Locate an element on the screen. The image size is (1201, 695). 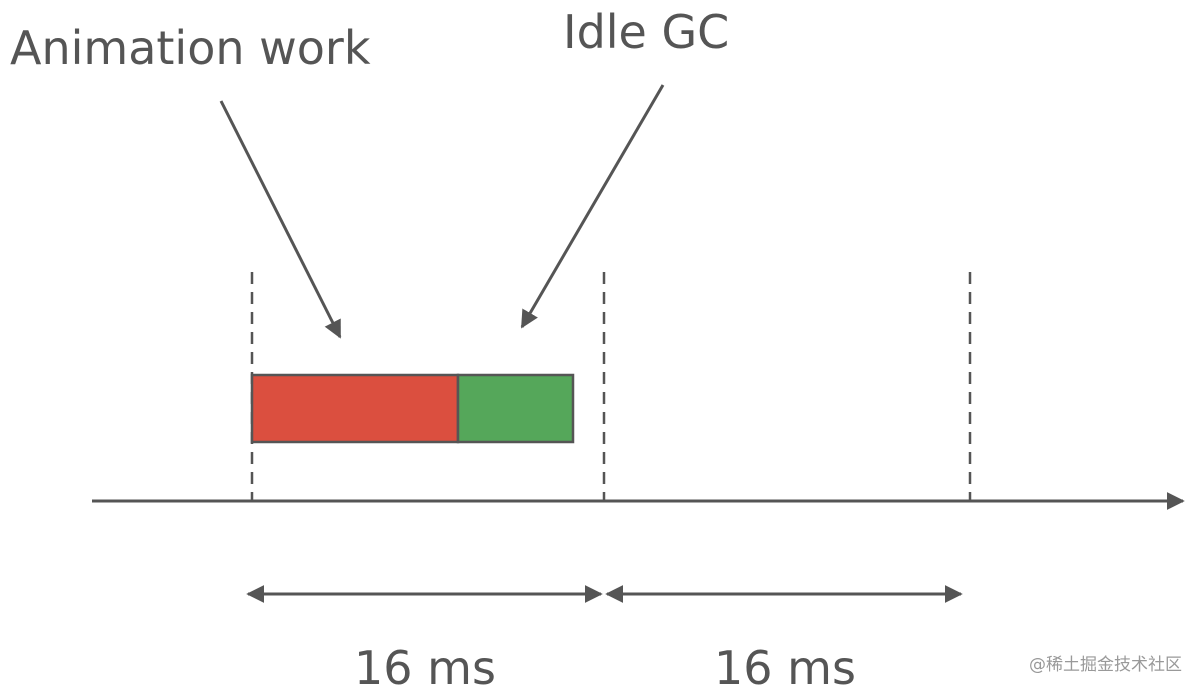
idle-gc-label: Idle GC is located at coordinates (646, 32).